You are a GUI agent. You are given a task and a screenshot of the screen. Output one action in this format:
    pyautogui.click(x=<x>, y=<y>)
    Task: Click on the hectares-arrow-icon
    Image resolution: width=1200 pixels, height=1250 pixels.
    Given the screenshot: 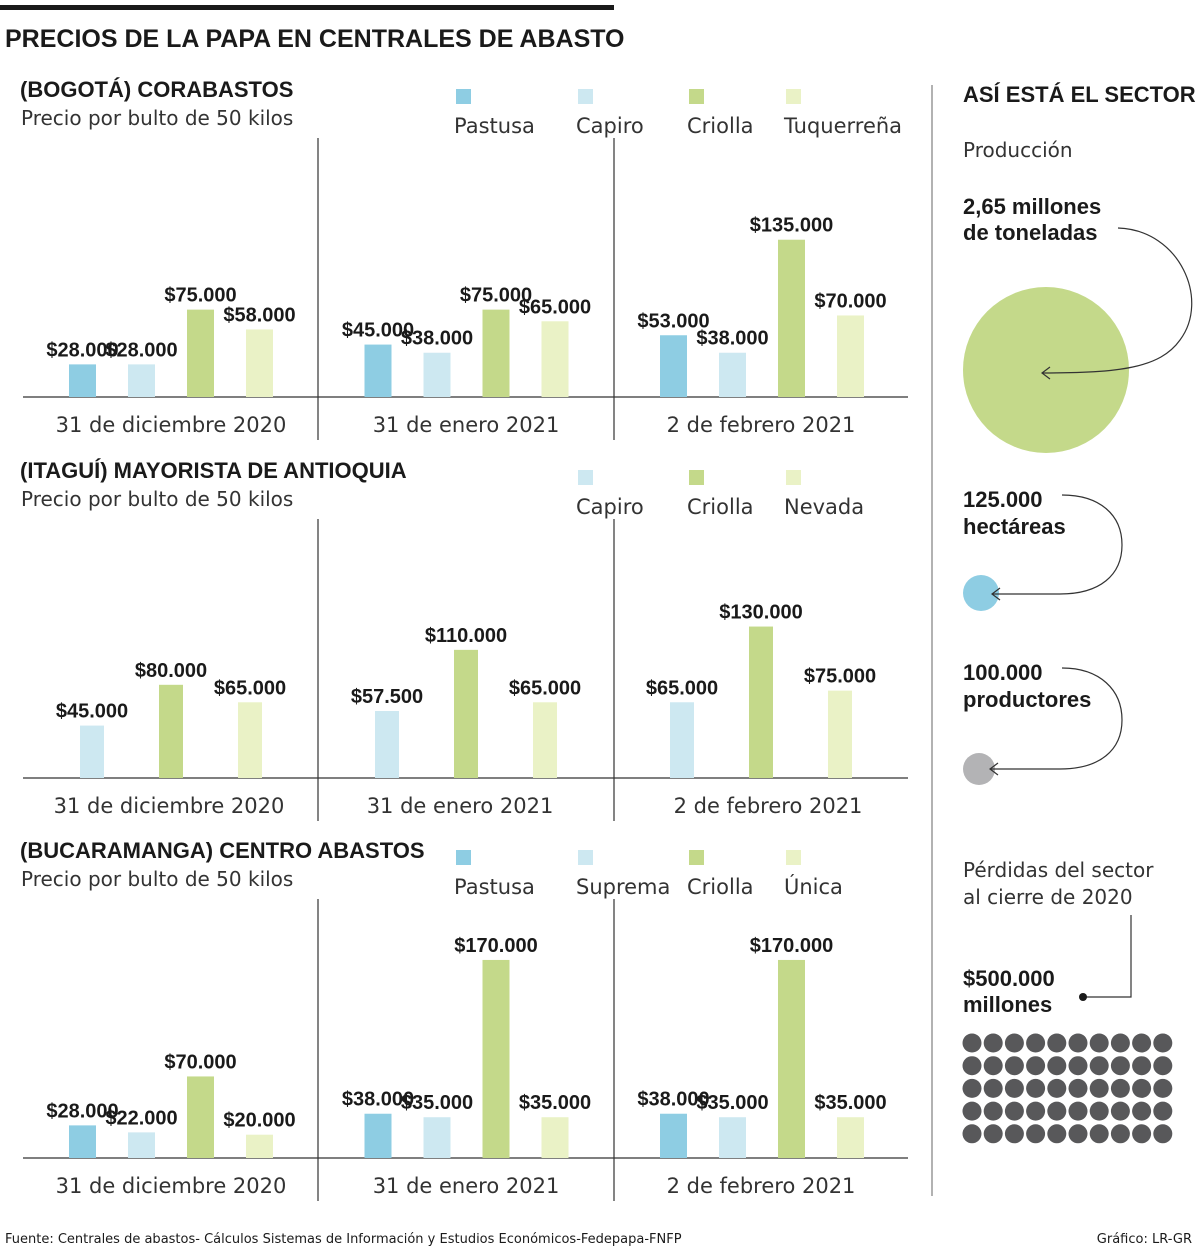 What is the action you would take?
    pyautogui.click(x=1057, y=544)
    